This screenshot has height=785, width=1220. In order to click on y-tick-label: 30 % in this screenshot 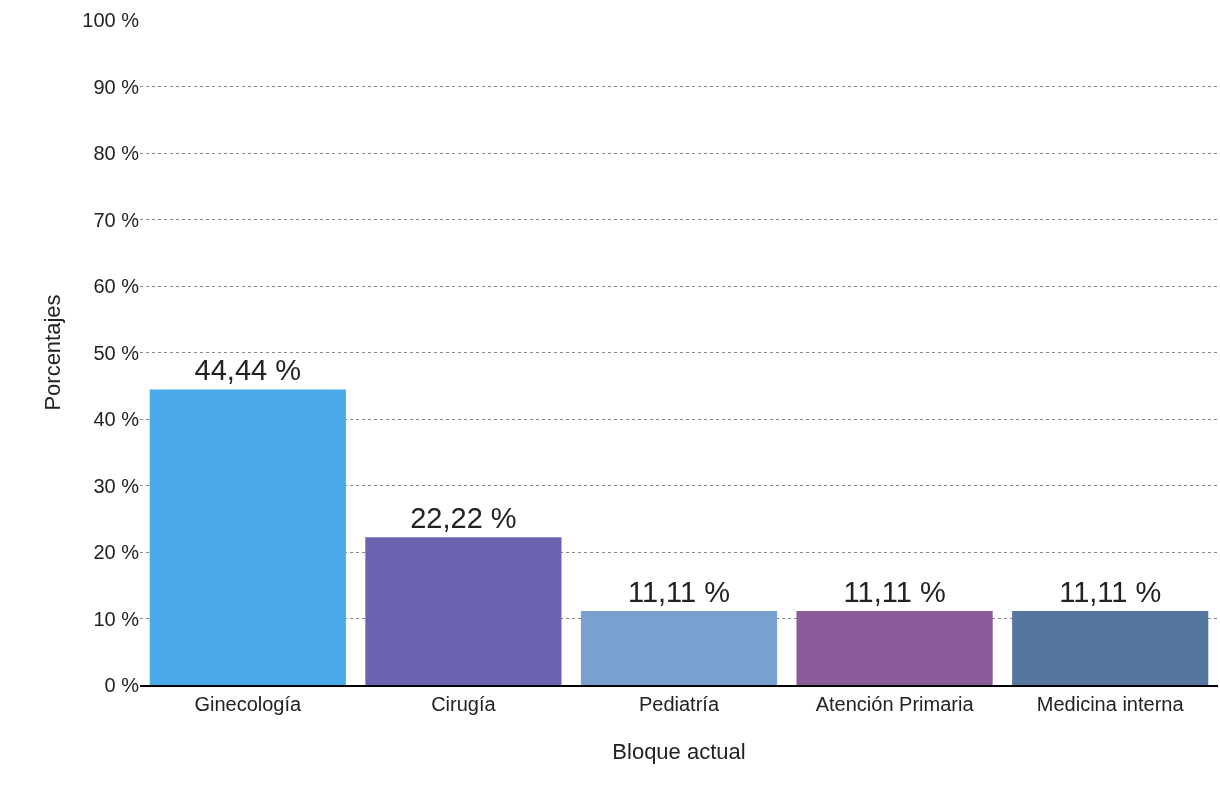, I will do `click(116, 485)`.